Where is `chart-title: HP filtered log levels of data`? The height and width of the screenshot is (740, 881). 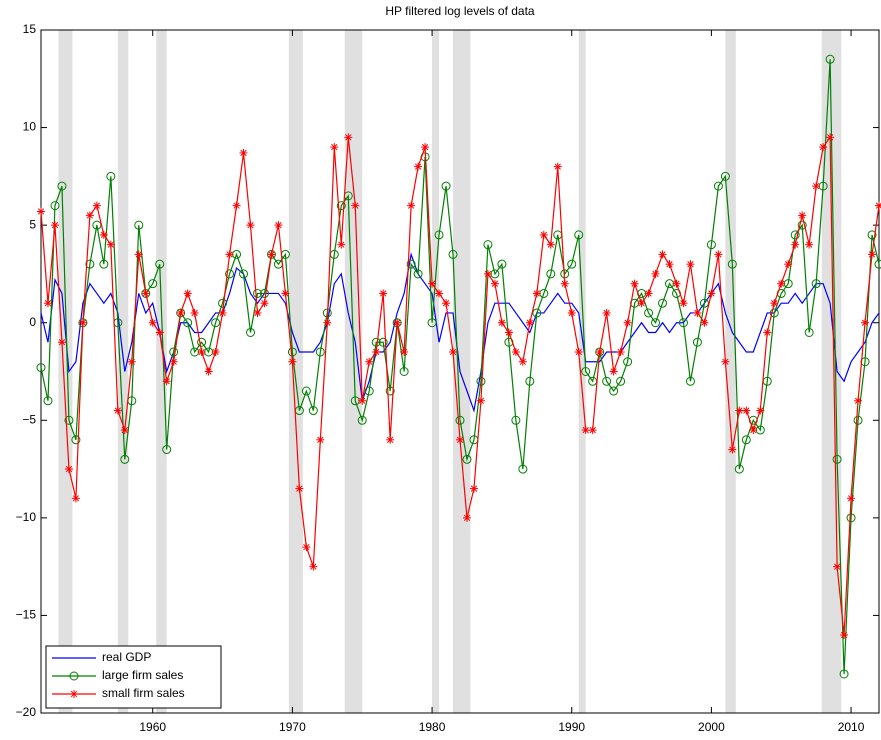
chart-title: HP filtered log levels of data is located at coordinates (460, 11).